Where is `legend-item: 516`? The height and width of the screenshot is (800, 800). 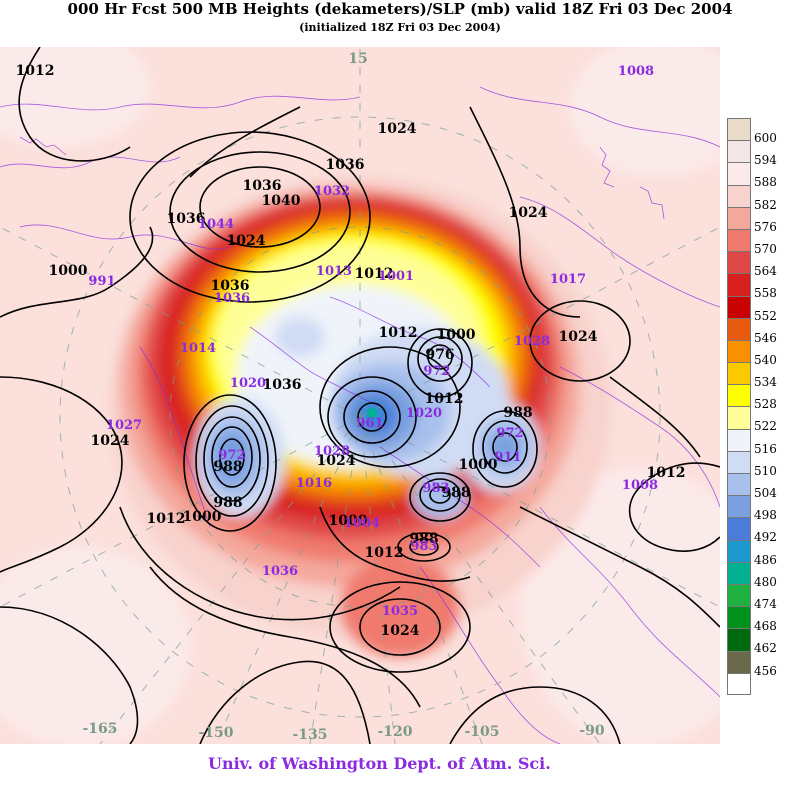 legend-item: 516 is located at coordinates (757, 441).